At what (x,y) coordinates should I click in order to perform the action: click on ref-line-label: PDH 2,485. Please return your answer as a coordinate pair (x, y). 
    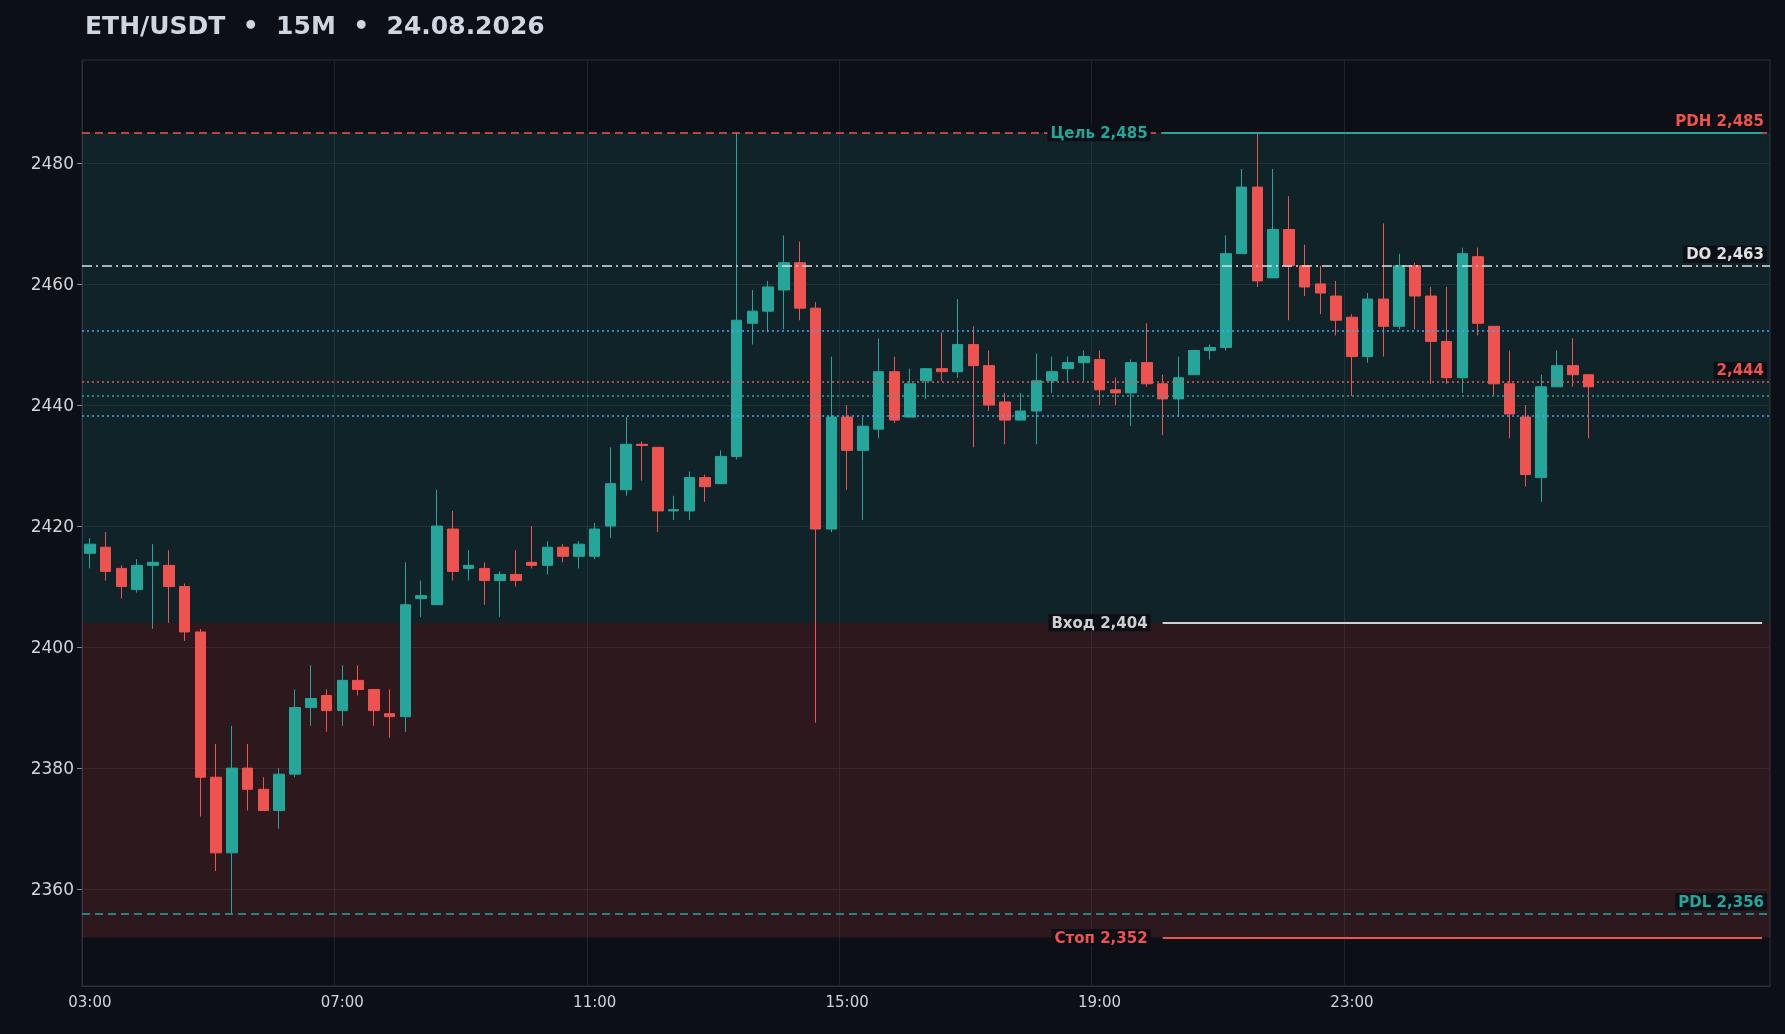
    Looking at the image, I should click on (1719, 121).